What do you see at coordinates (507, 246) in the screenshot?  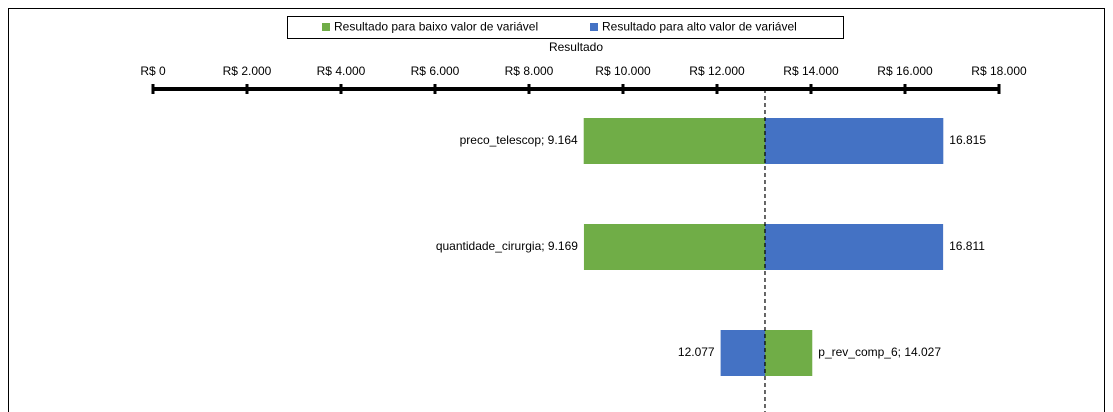 I see `data-label: quantidade_cirurgia; 9.169` at bounding box center [507, 246].